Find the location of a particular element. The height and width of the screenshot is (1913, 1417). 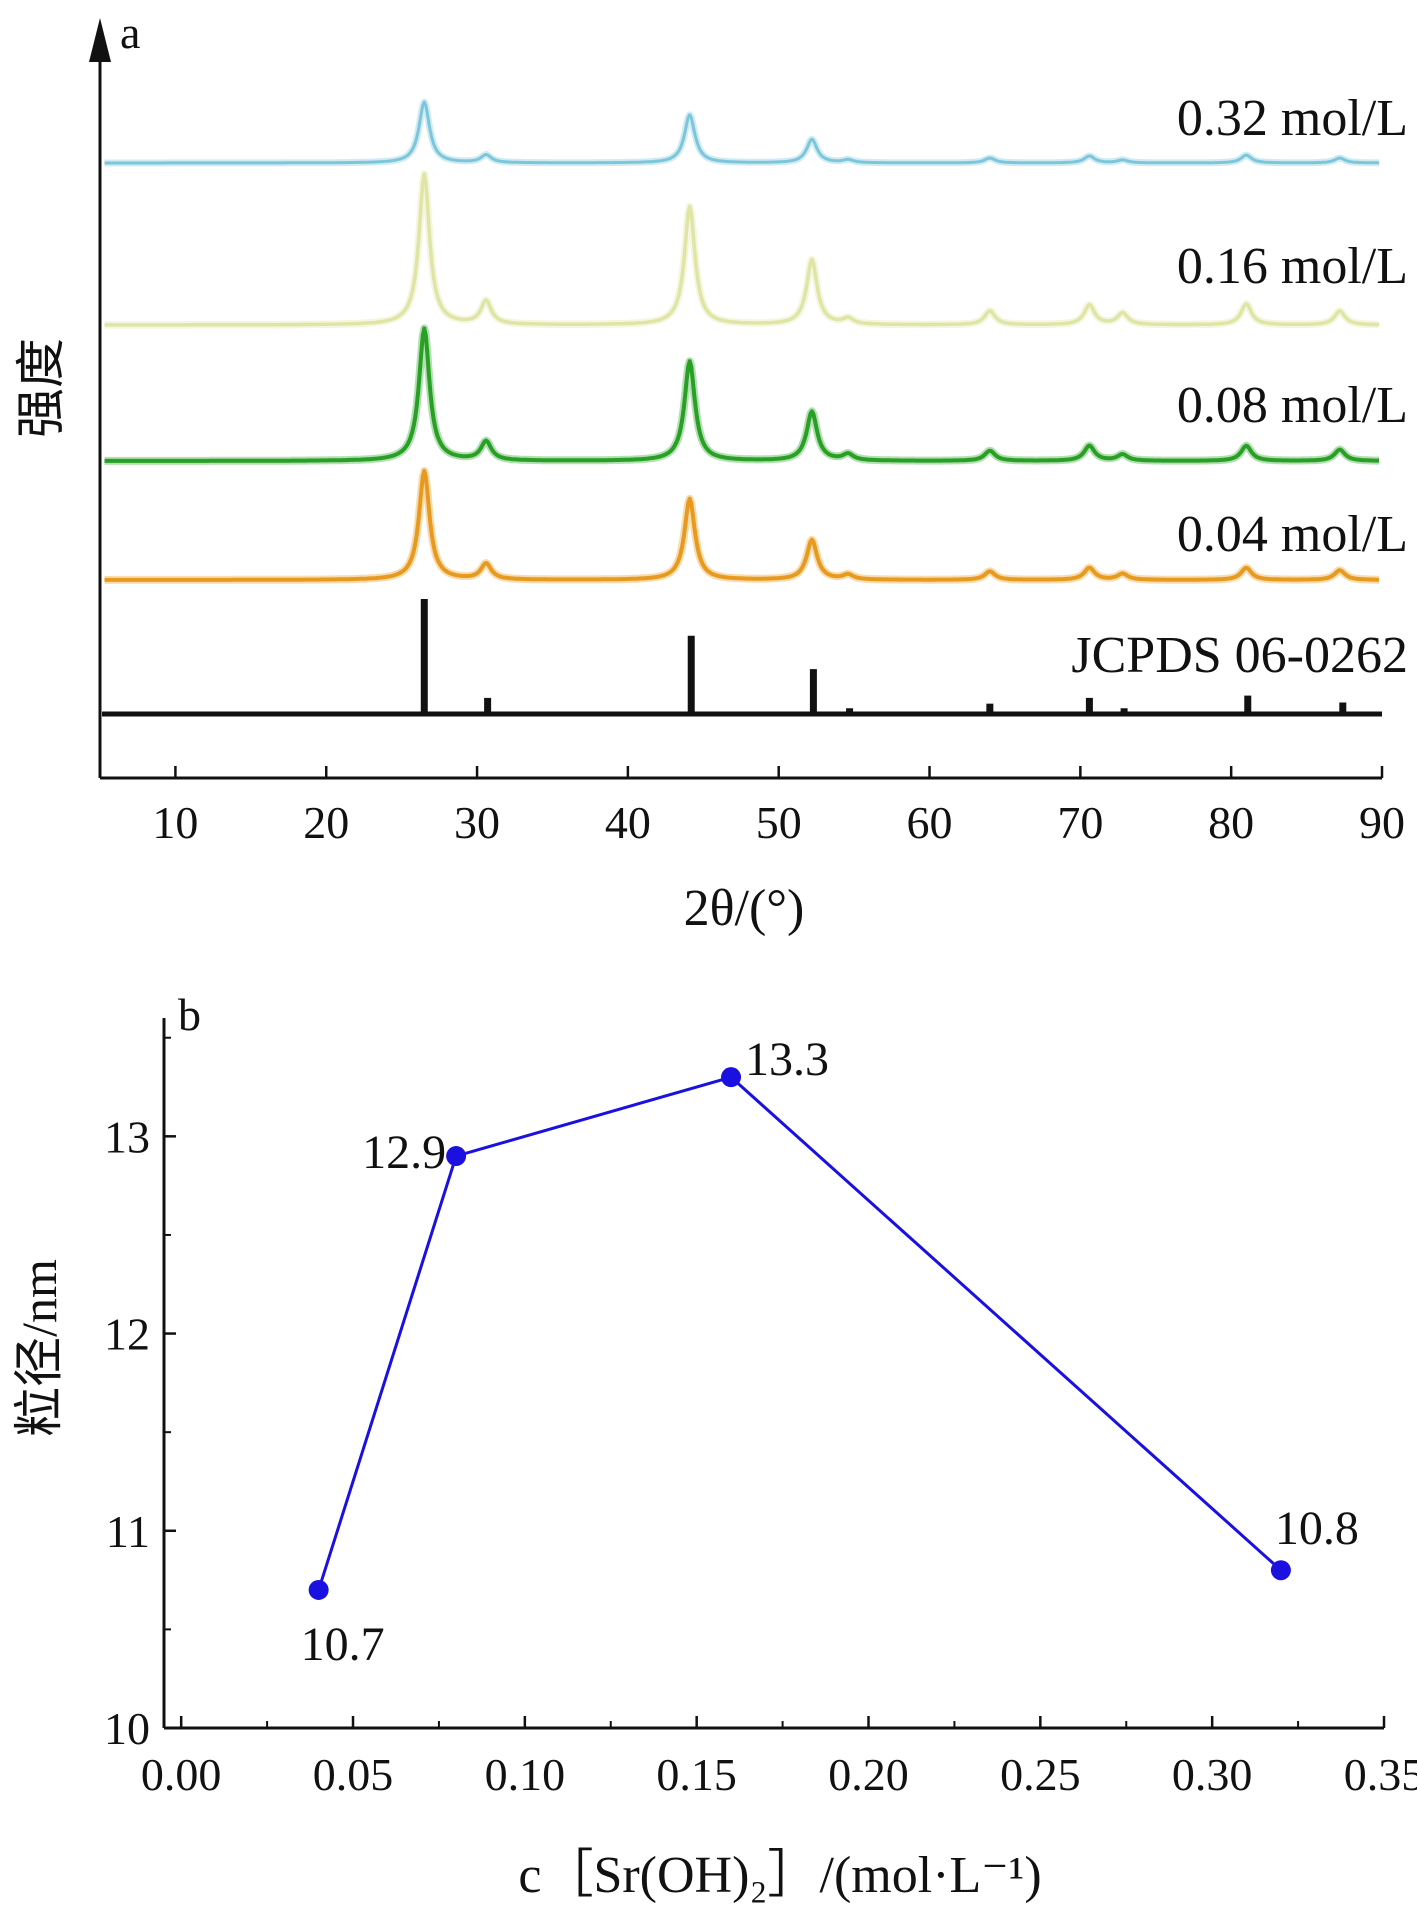

panel-b-y-tick-label: 12 is located at coordinates (127, 1334).